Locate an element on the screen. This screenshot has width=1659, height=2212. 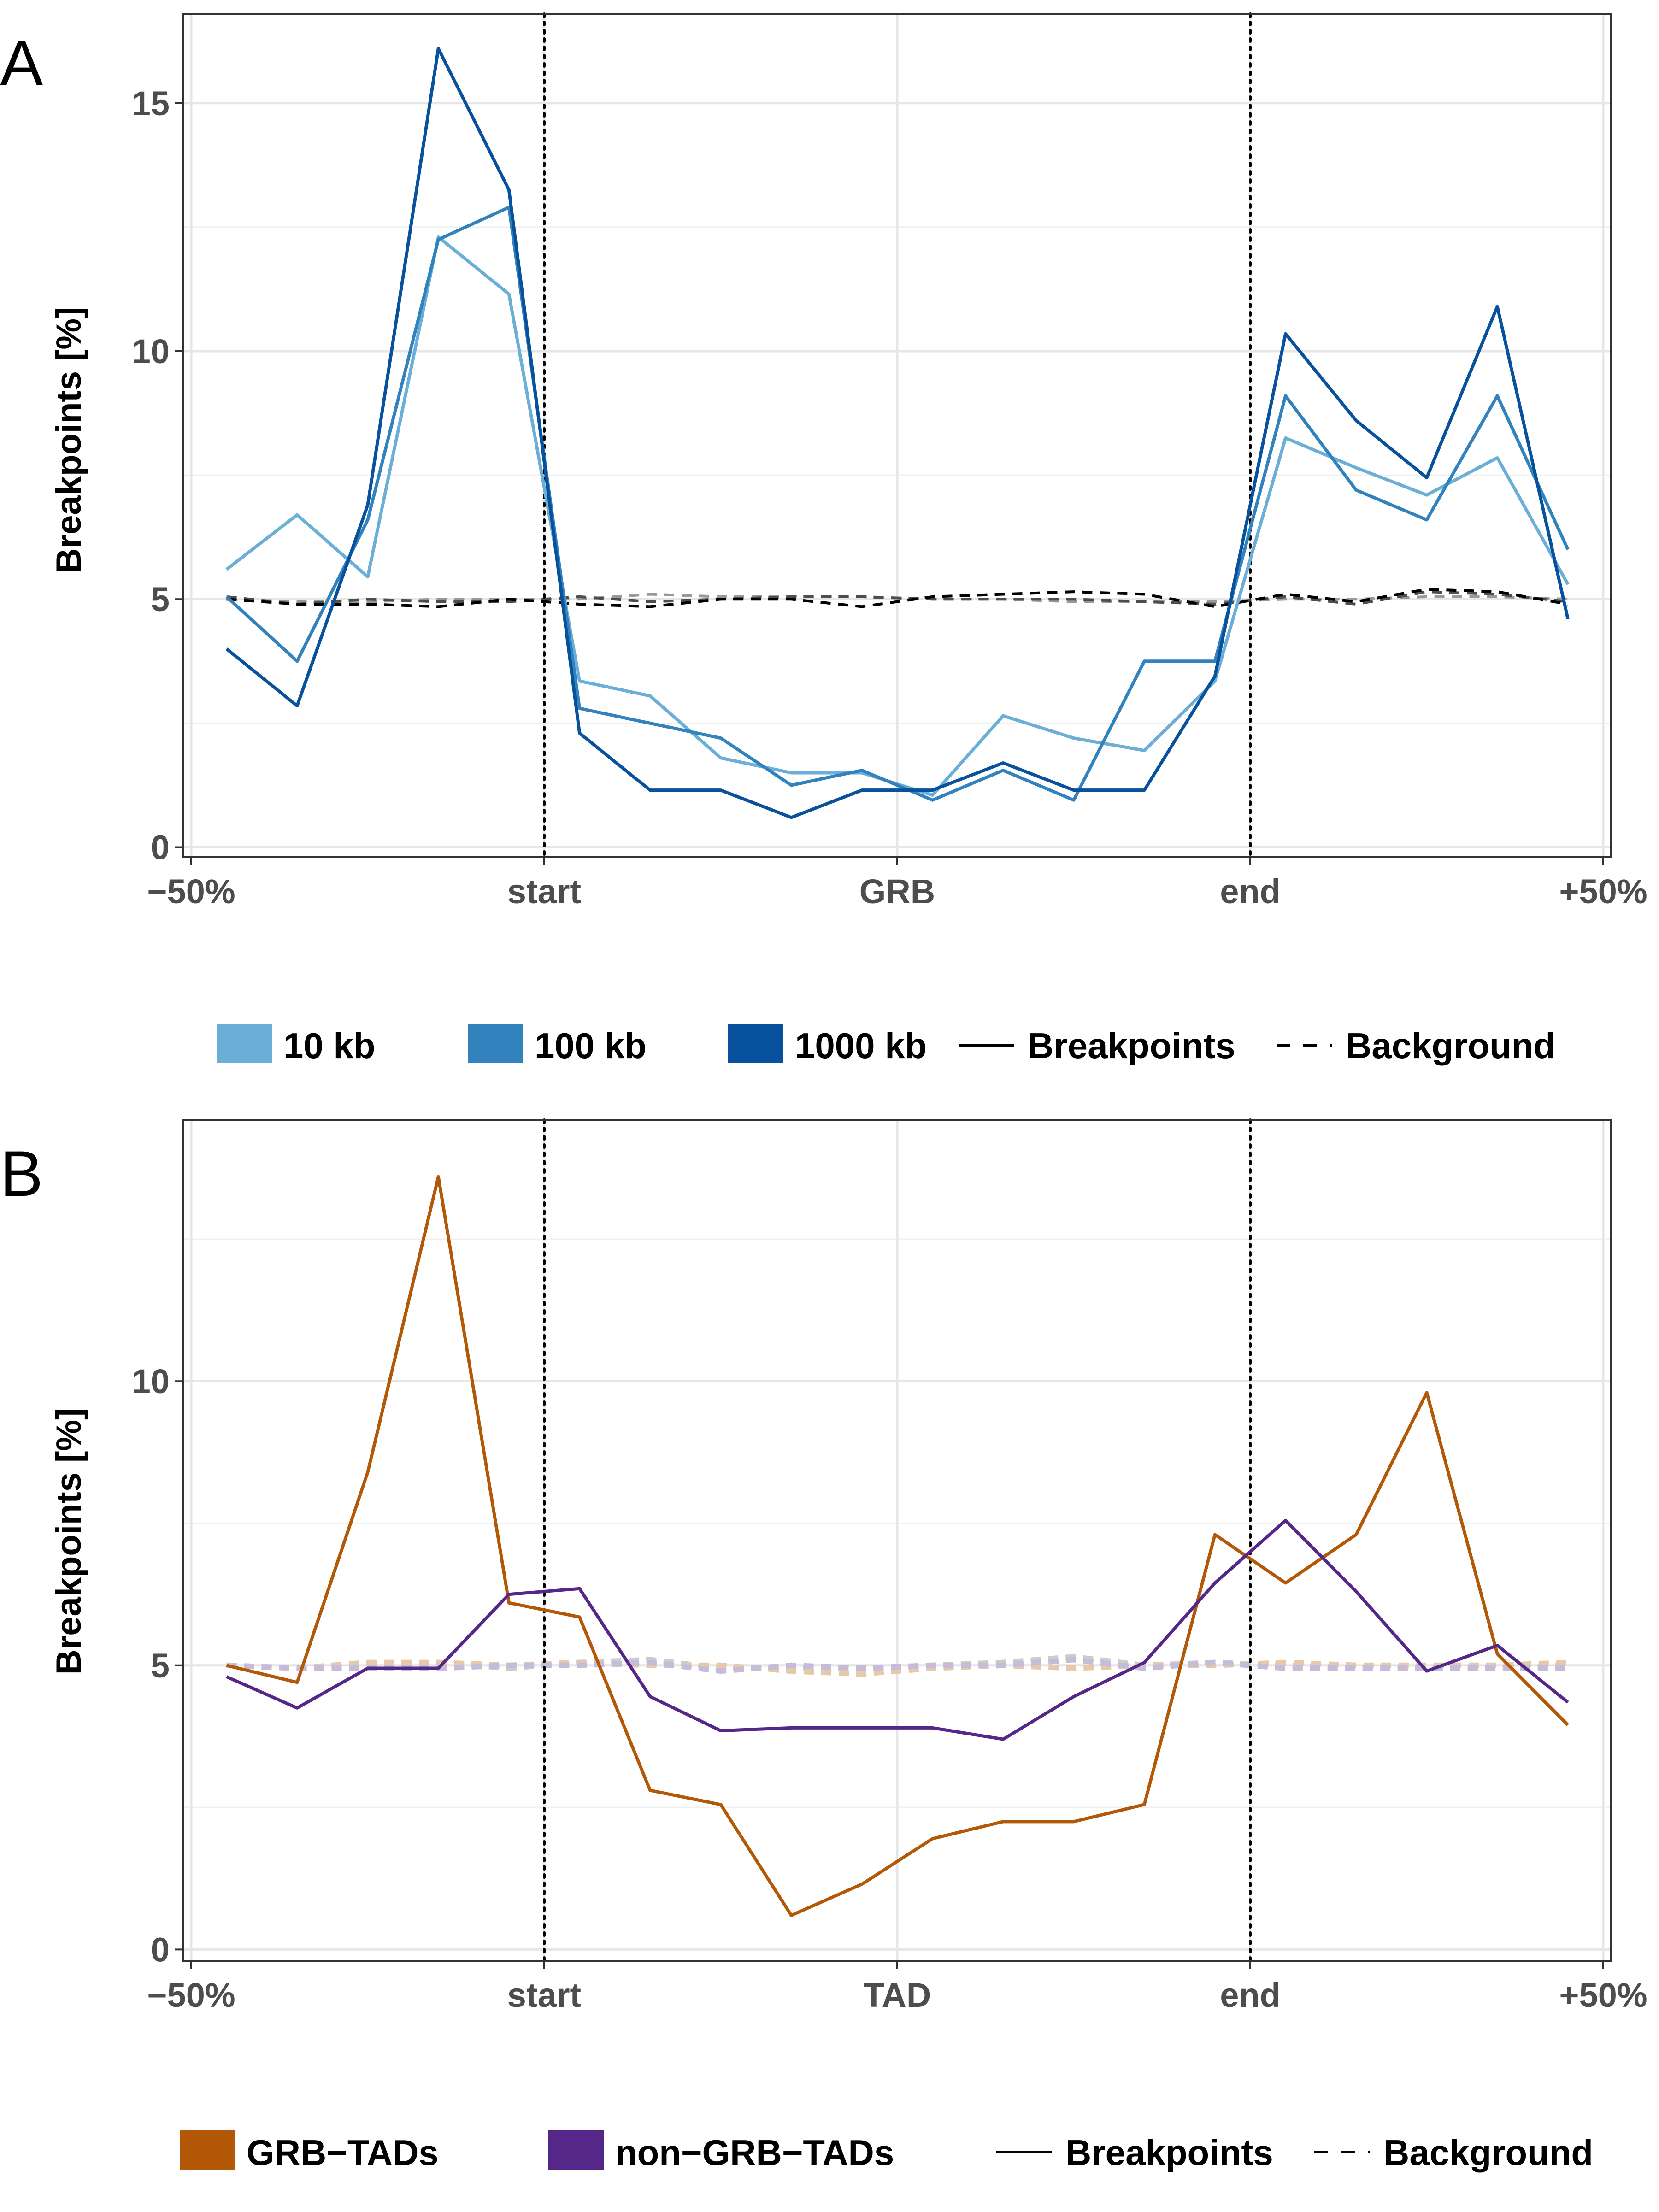
x-tick-label: TAD is located at coordinates (897, 1995).